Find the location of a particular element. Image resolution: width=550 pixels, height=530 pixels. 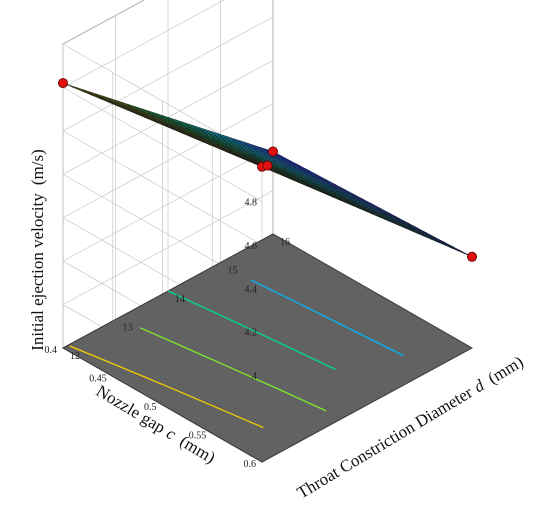

z-tick-label: 4.4 is located at coordinates (251, 289).